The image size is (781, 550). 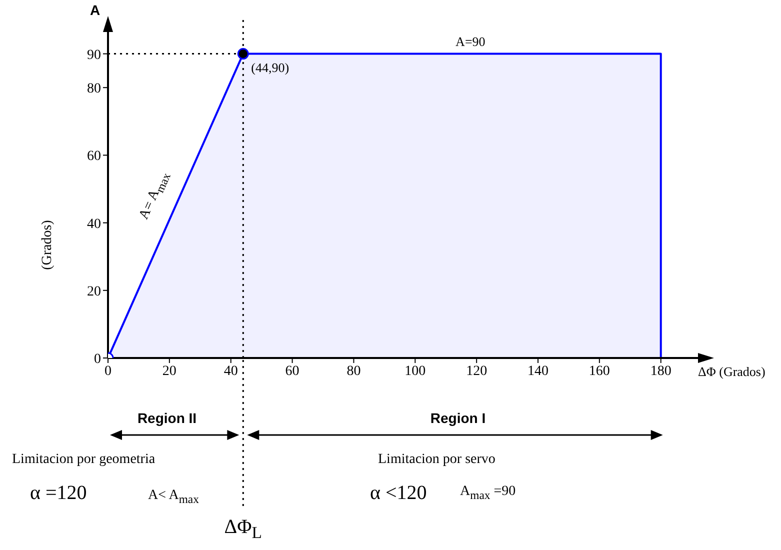 I want to click on x-tick-label: 160, so click(x=599, y=371).